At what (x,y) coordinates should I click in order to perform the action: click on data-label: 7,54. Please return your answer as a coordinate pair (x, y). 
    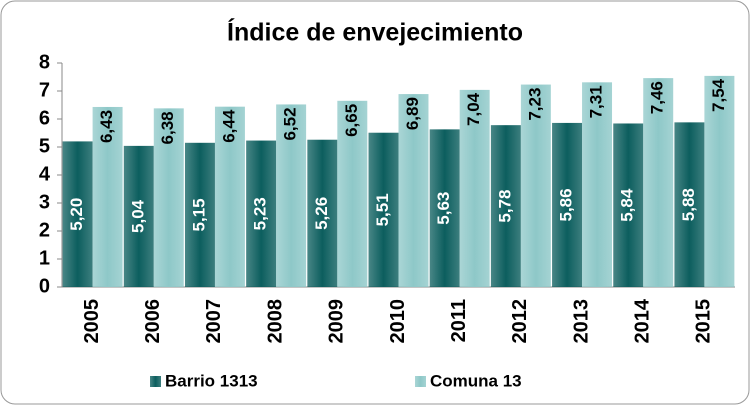
    Looking at the image, I should click on (718, 95).